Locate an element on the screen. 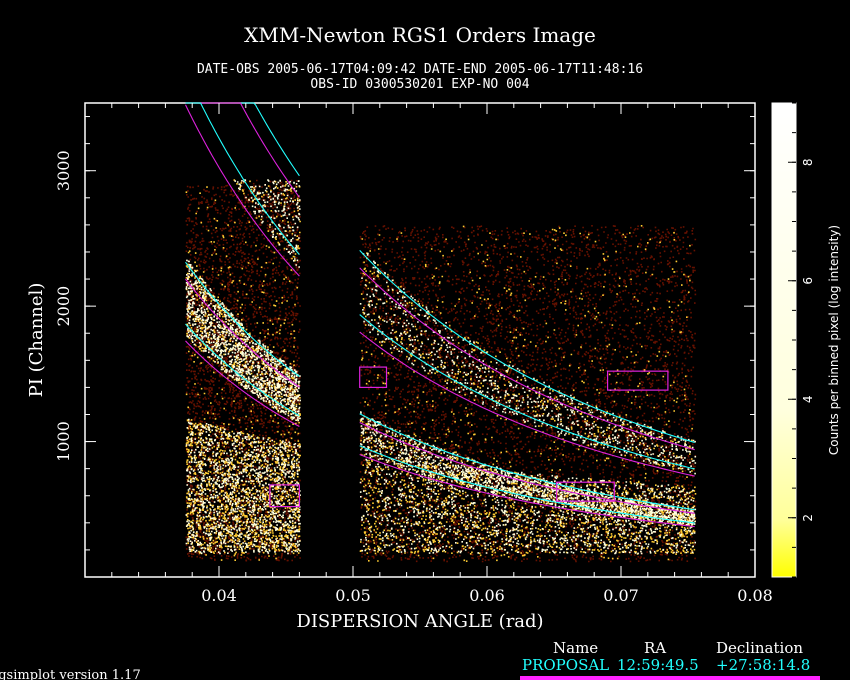  chart-title: XMM-Newton RGS1 Orders Image is located at coordinates (420, 35).